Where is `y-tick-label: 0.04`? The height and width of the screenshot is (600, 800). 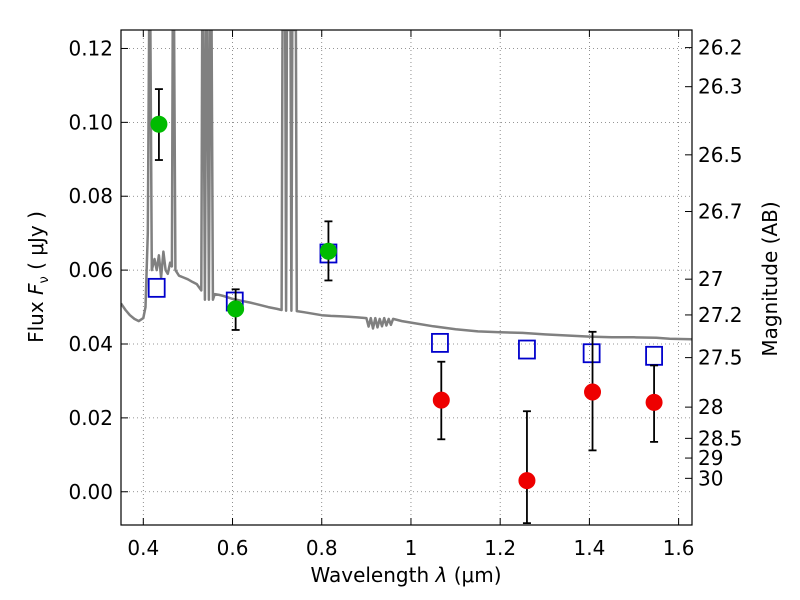 y-tick-label: 0.04 is located at coordinates (90, 344).